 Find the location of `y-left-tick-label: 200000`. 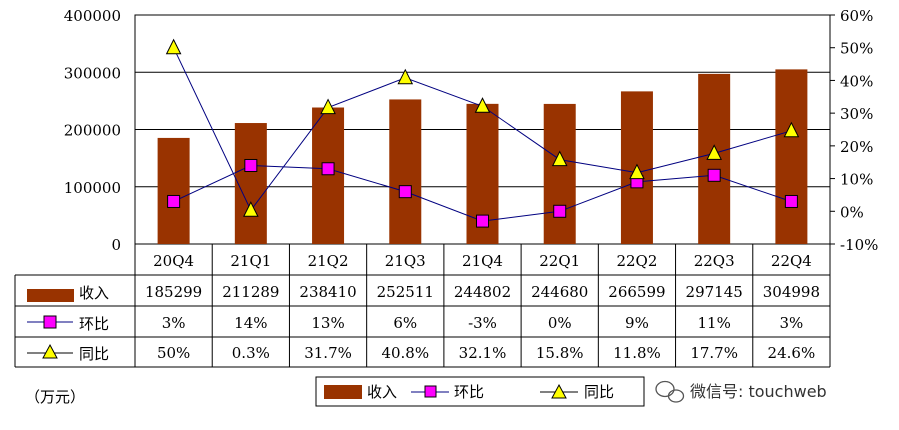

y-left-tick-label: 200000 is located at coordinates (92, 131).